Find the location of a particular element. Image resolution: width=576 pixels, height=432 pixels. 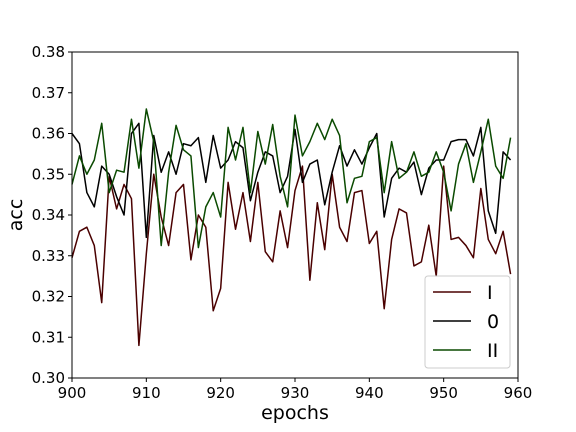

x-tick-label: 910 is located at coordinates (146, 393).